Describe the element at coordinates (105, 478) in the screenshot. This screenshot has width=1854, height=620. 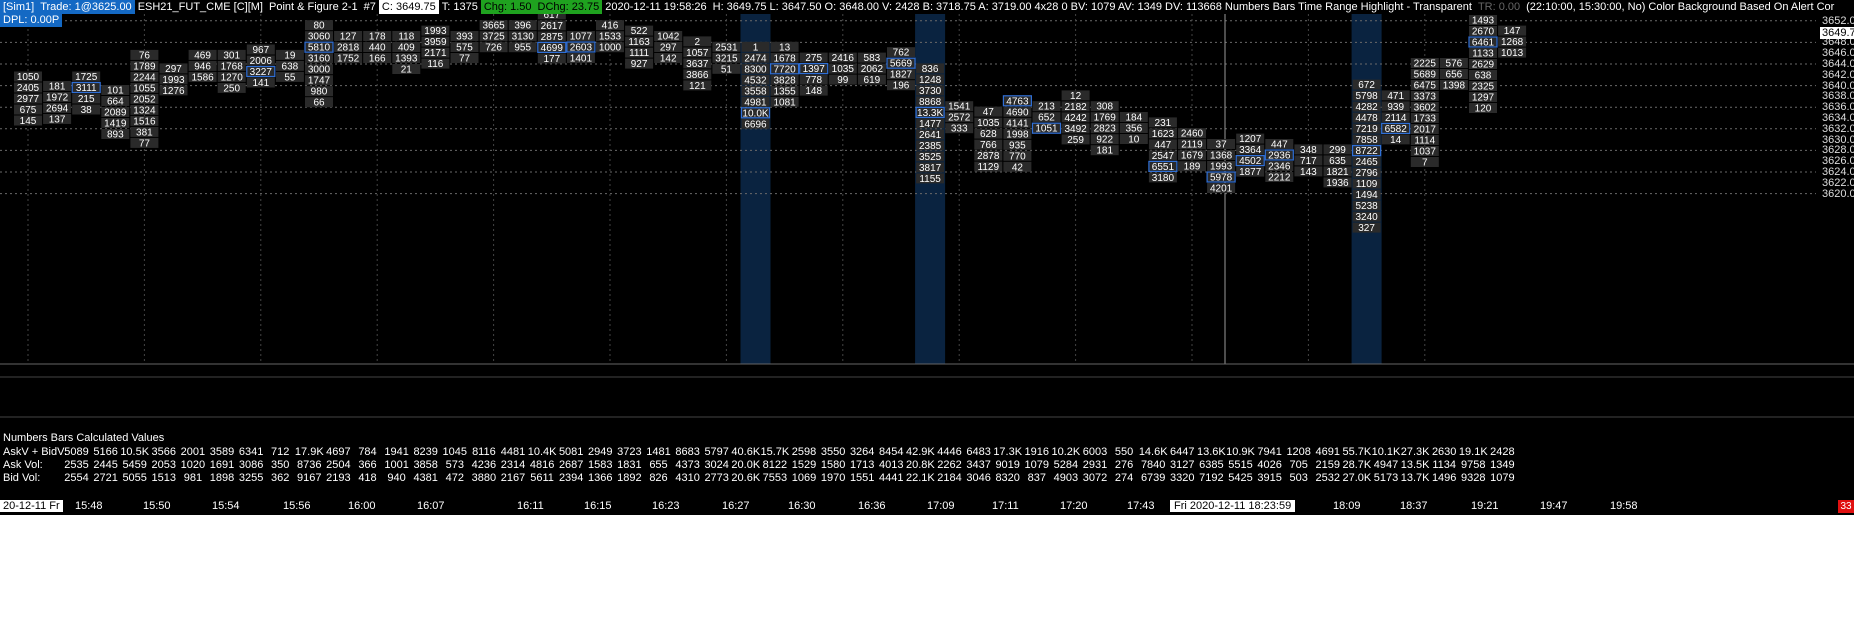
I see `panel-value: 2721` at that location.